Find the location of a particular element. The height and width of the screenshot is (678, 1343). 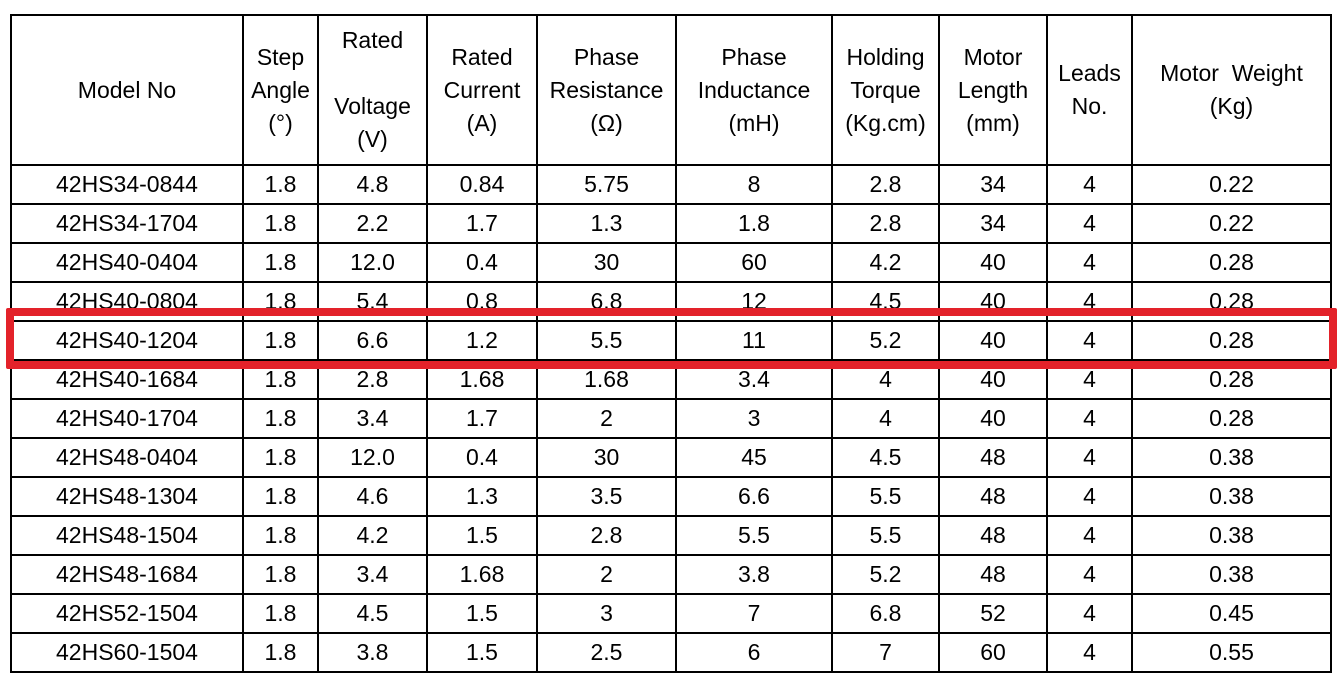

table-row-highlighted: 42HS40-1204 1.8 6.6 1.2 5.5 11 5.2 40 4 0.28 is located at coordinates (671, 340).